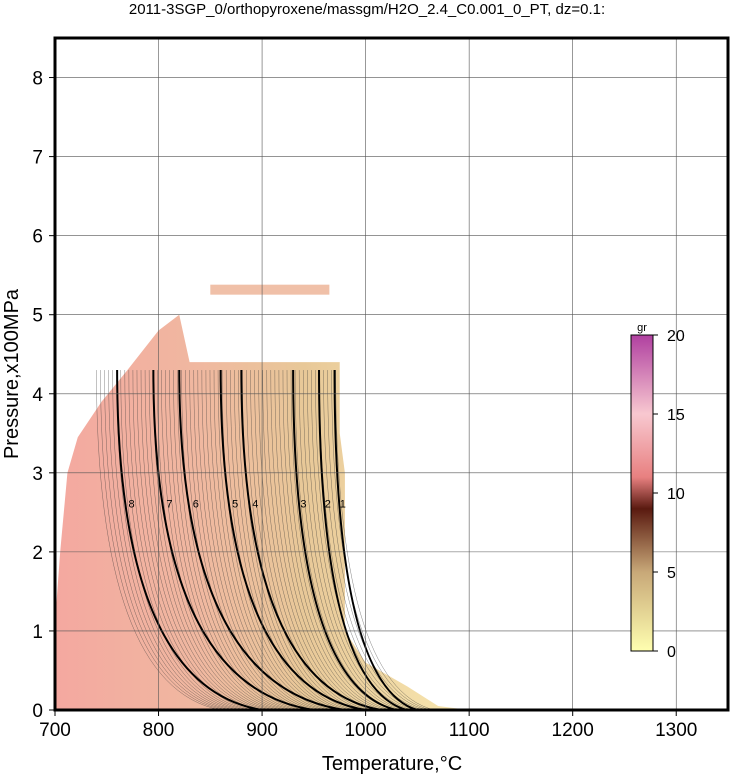 The height and width of the screenshot is (781, 734). What do you see at coordinates (37, 553) in the screenshot?
I see `y-tick-label: 2` at bounding box center [37, 553].